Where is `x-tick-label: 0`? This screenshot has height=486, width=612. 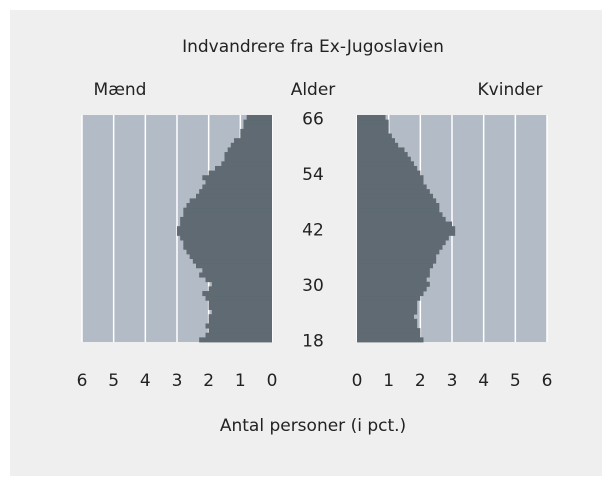 x-tick-label: 0 is located at coordinates (272, 381).